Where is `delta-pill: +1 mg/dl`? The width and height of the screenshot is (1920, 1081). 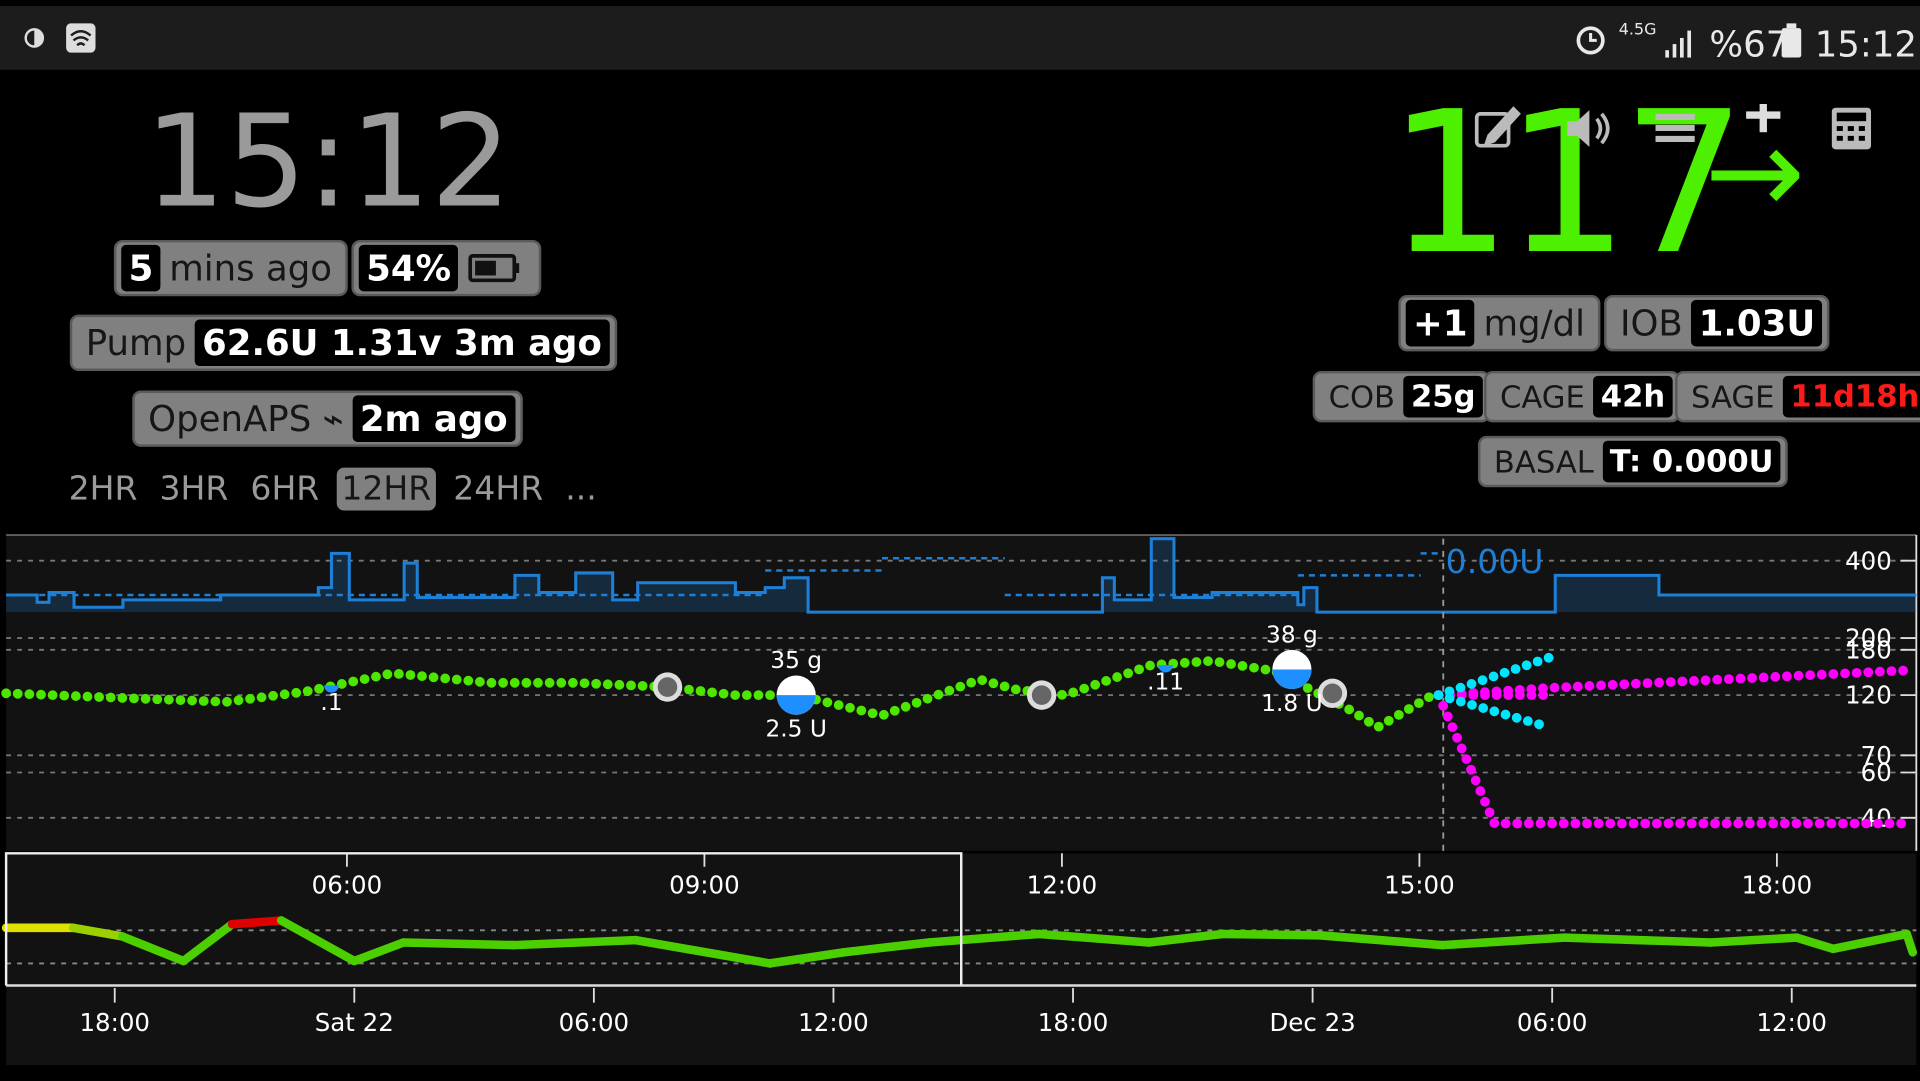 delta-pill: +1 mg/dl is located at coordinates (1499, 323).